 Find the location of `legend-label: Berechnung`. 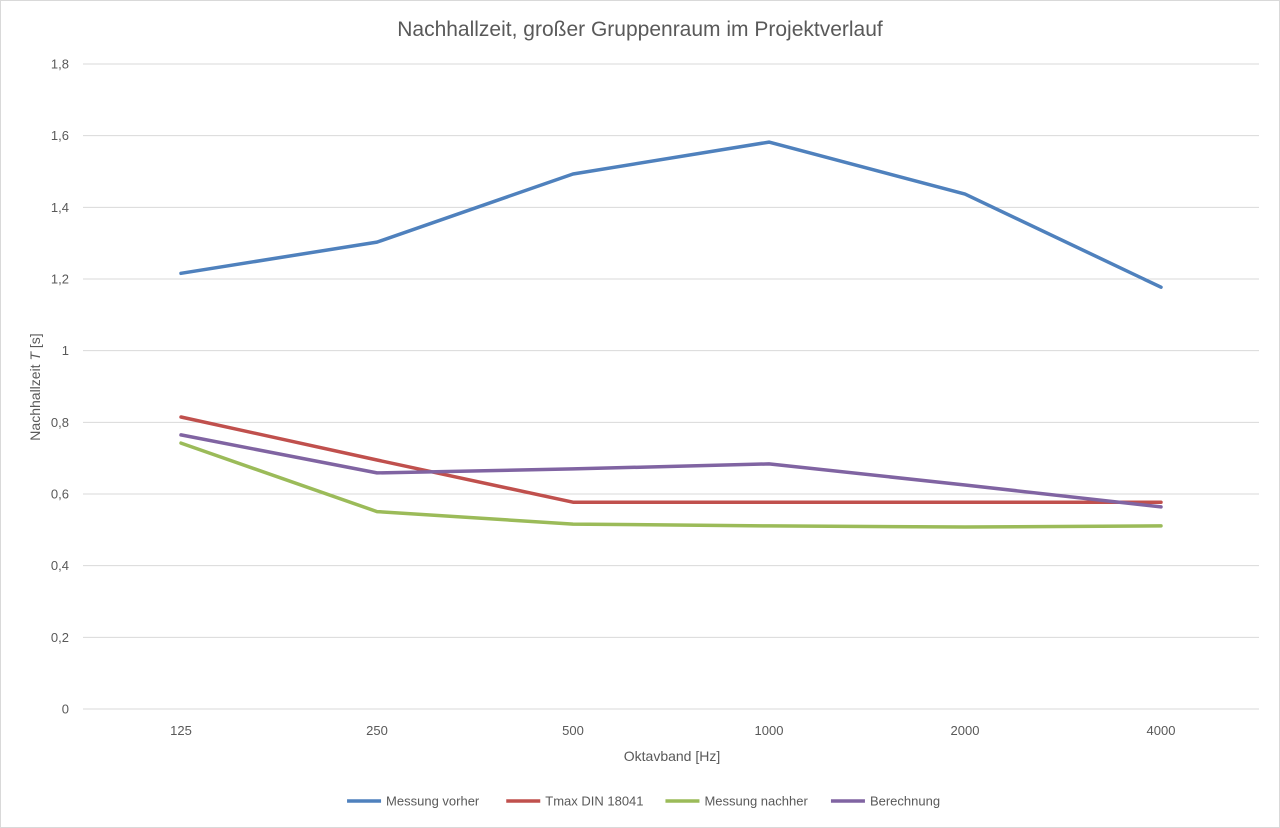

legend-label: Berechnung is located at coordinates (905, 801).